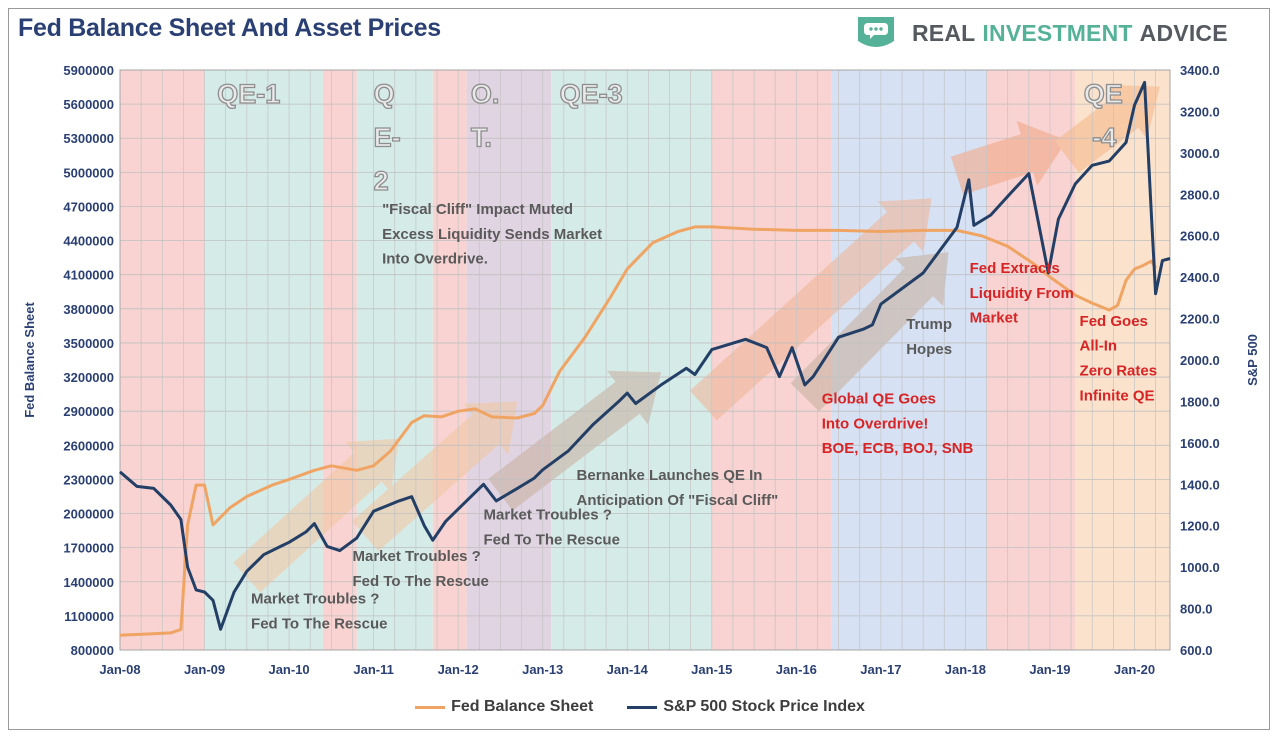  What do you see at coordinates (875, 423) in the screenshot?
I see `annotation-text-23: Into Overdrive!` at bounding box center [875, 423].